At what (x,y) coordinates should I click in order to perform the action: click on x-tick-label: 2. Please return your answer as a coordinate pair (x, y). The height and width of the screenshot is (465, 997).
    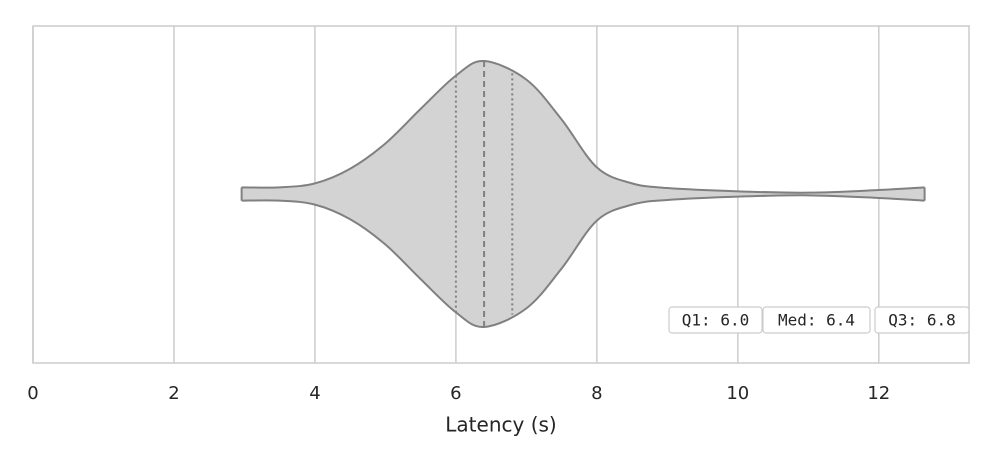
    Looking at the image, I should click on (173, 393).